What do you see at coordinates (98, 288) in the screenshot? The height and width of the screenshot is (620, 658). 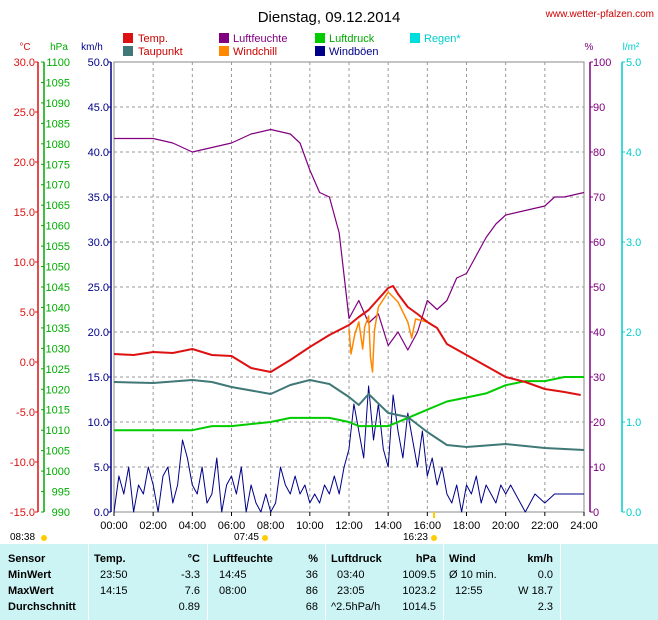 I see `speed-tick-label: 25.0` at bounding box center [98, 288].